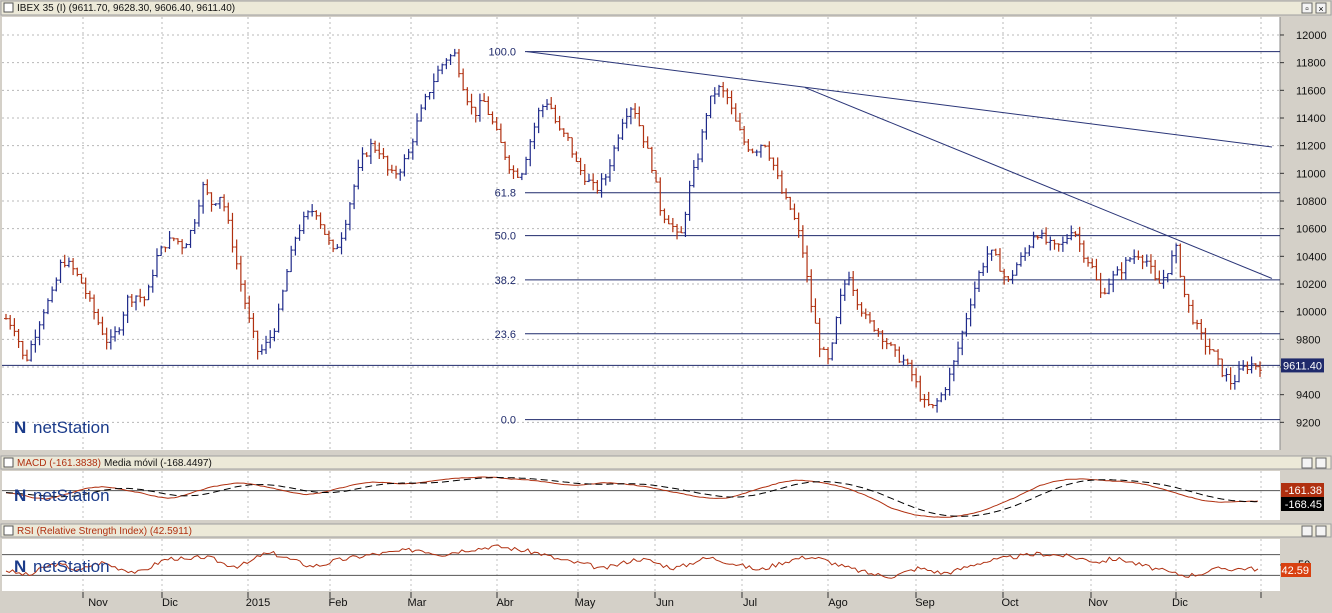  I want to click on y-tick-label: 11000, so click(1311, 174).